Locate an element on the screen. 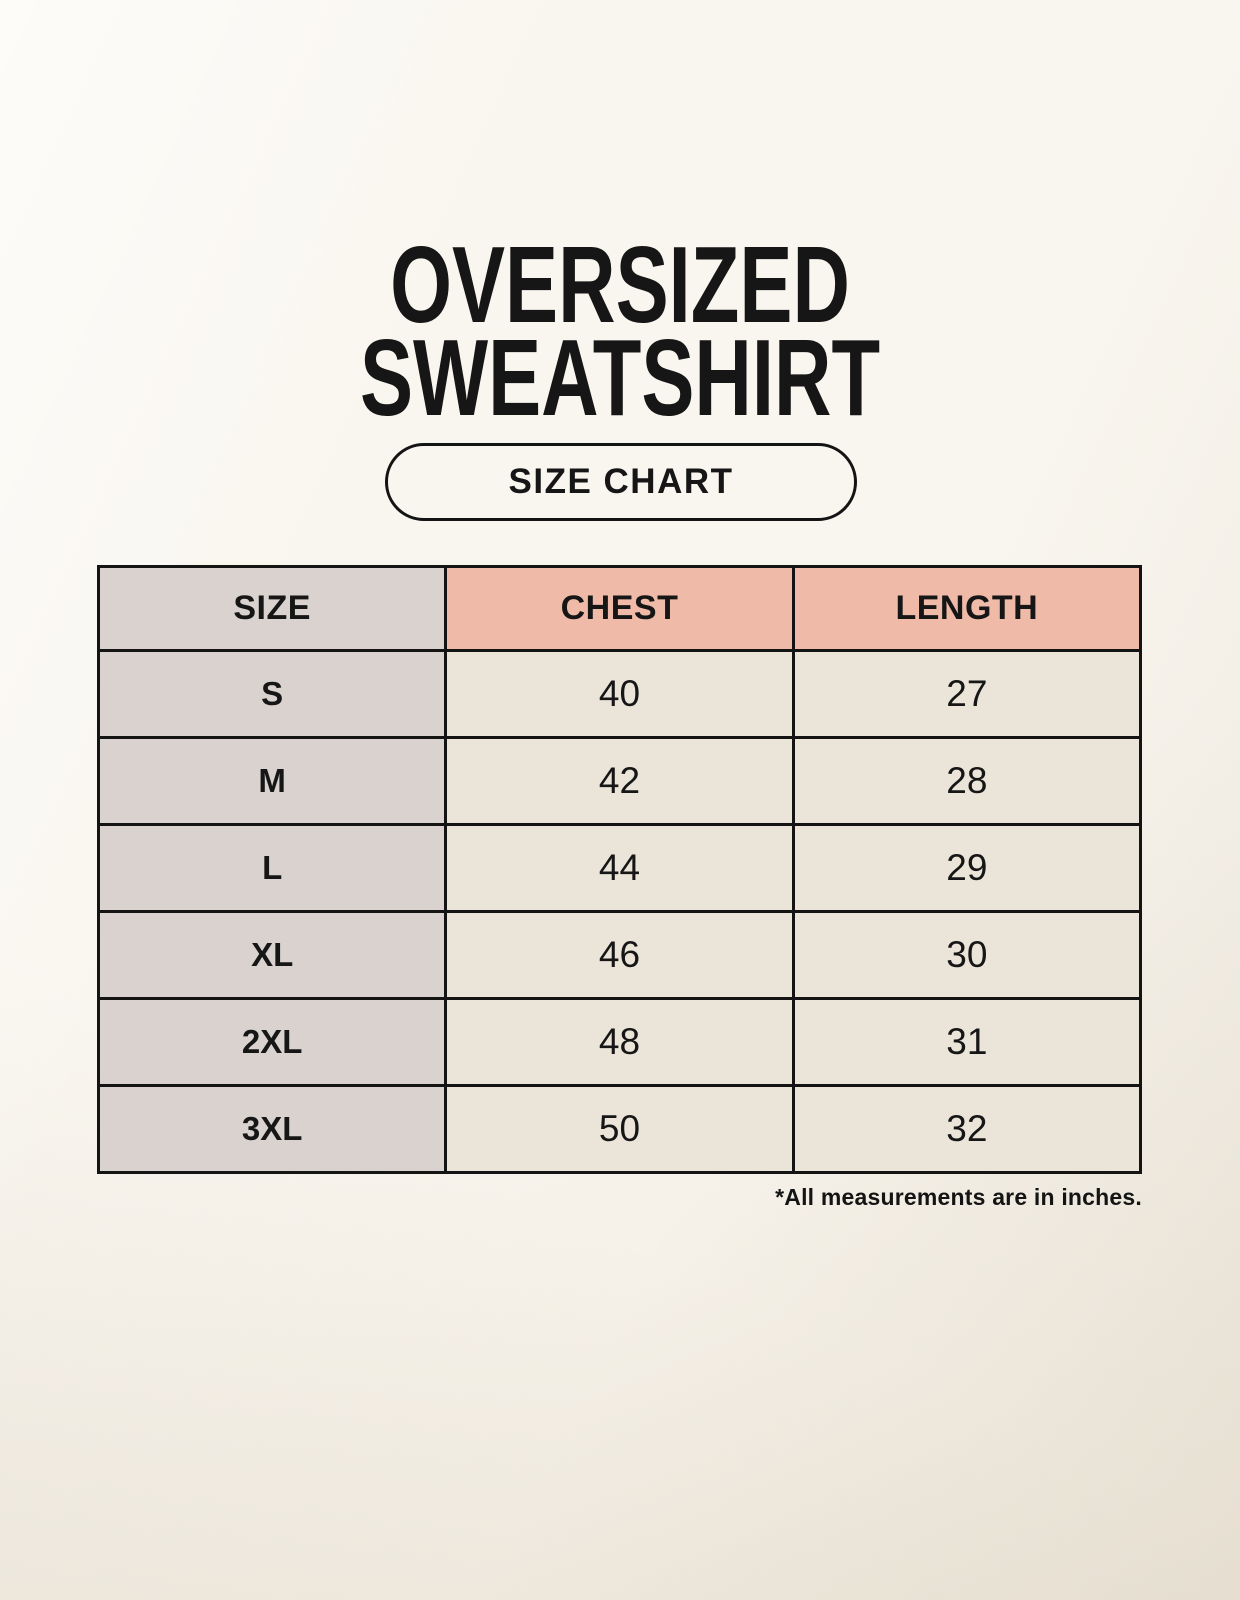 Image resolution: width=1240 pixels, height=1600 pixels. chest-value: 46 is located at coordinates (619, 955).